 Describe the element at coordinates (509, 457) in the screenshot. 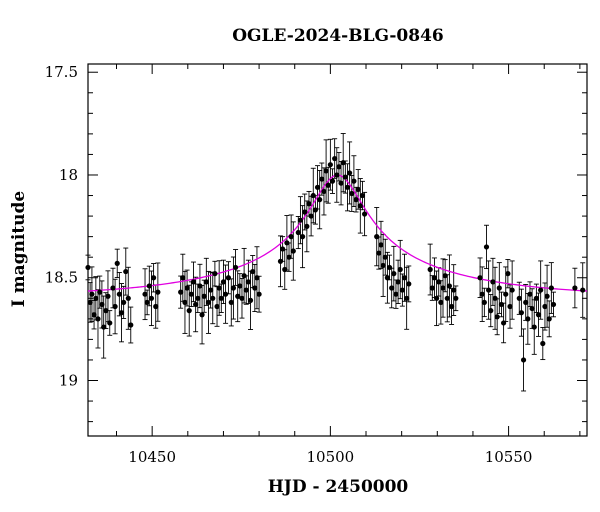

I see `x-tick-label: 10550` at that location.